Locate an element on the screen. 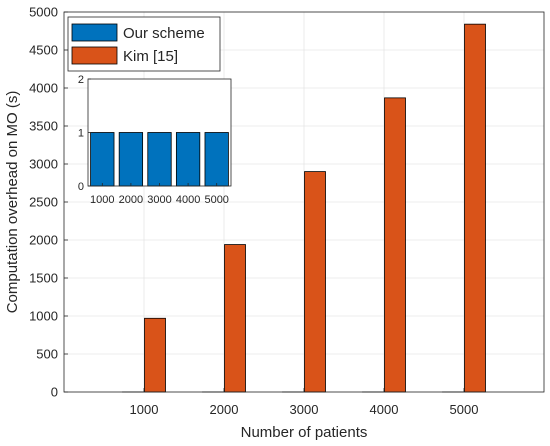 The width and height of the screenshot is (550, 446). legend: Our scheme Kim [15] is located at coordinates (144, 44).